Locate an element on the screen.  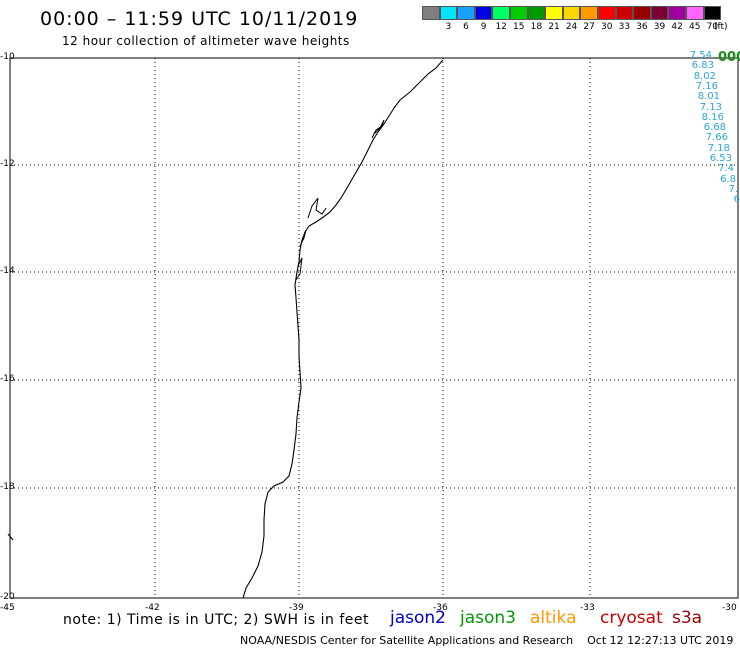
legend-swatch-item: 15 is located at coordinates (518, 19).